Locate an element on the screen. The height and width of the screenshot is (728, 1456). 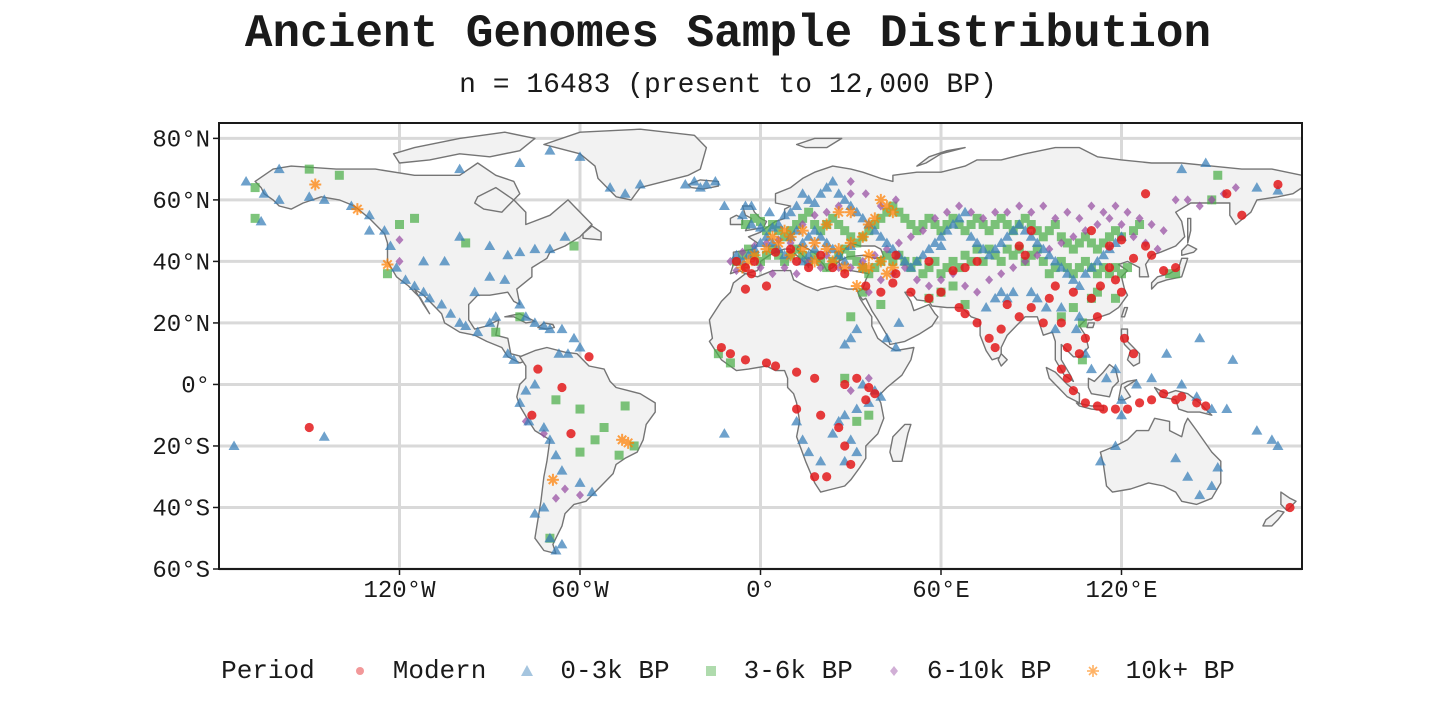
landmass-novaya-zemlya is located at coordinates (941, 156).